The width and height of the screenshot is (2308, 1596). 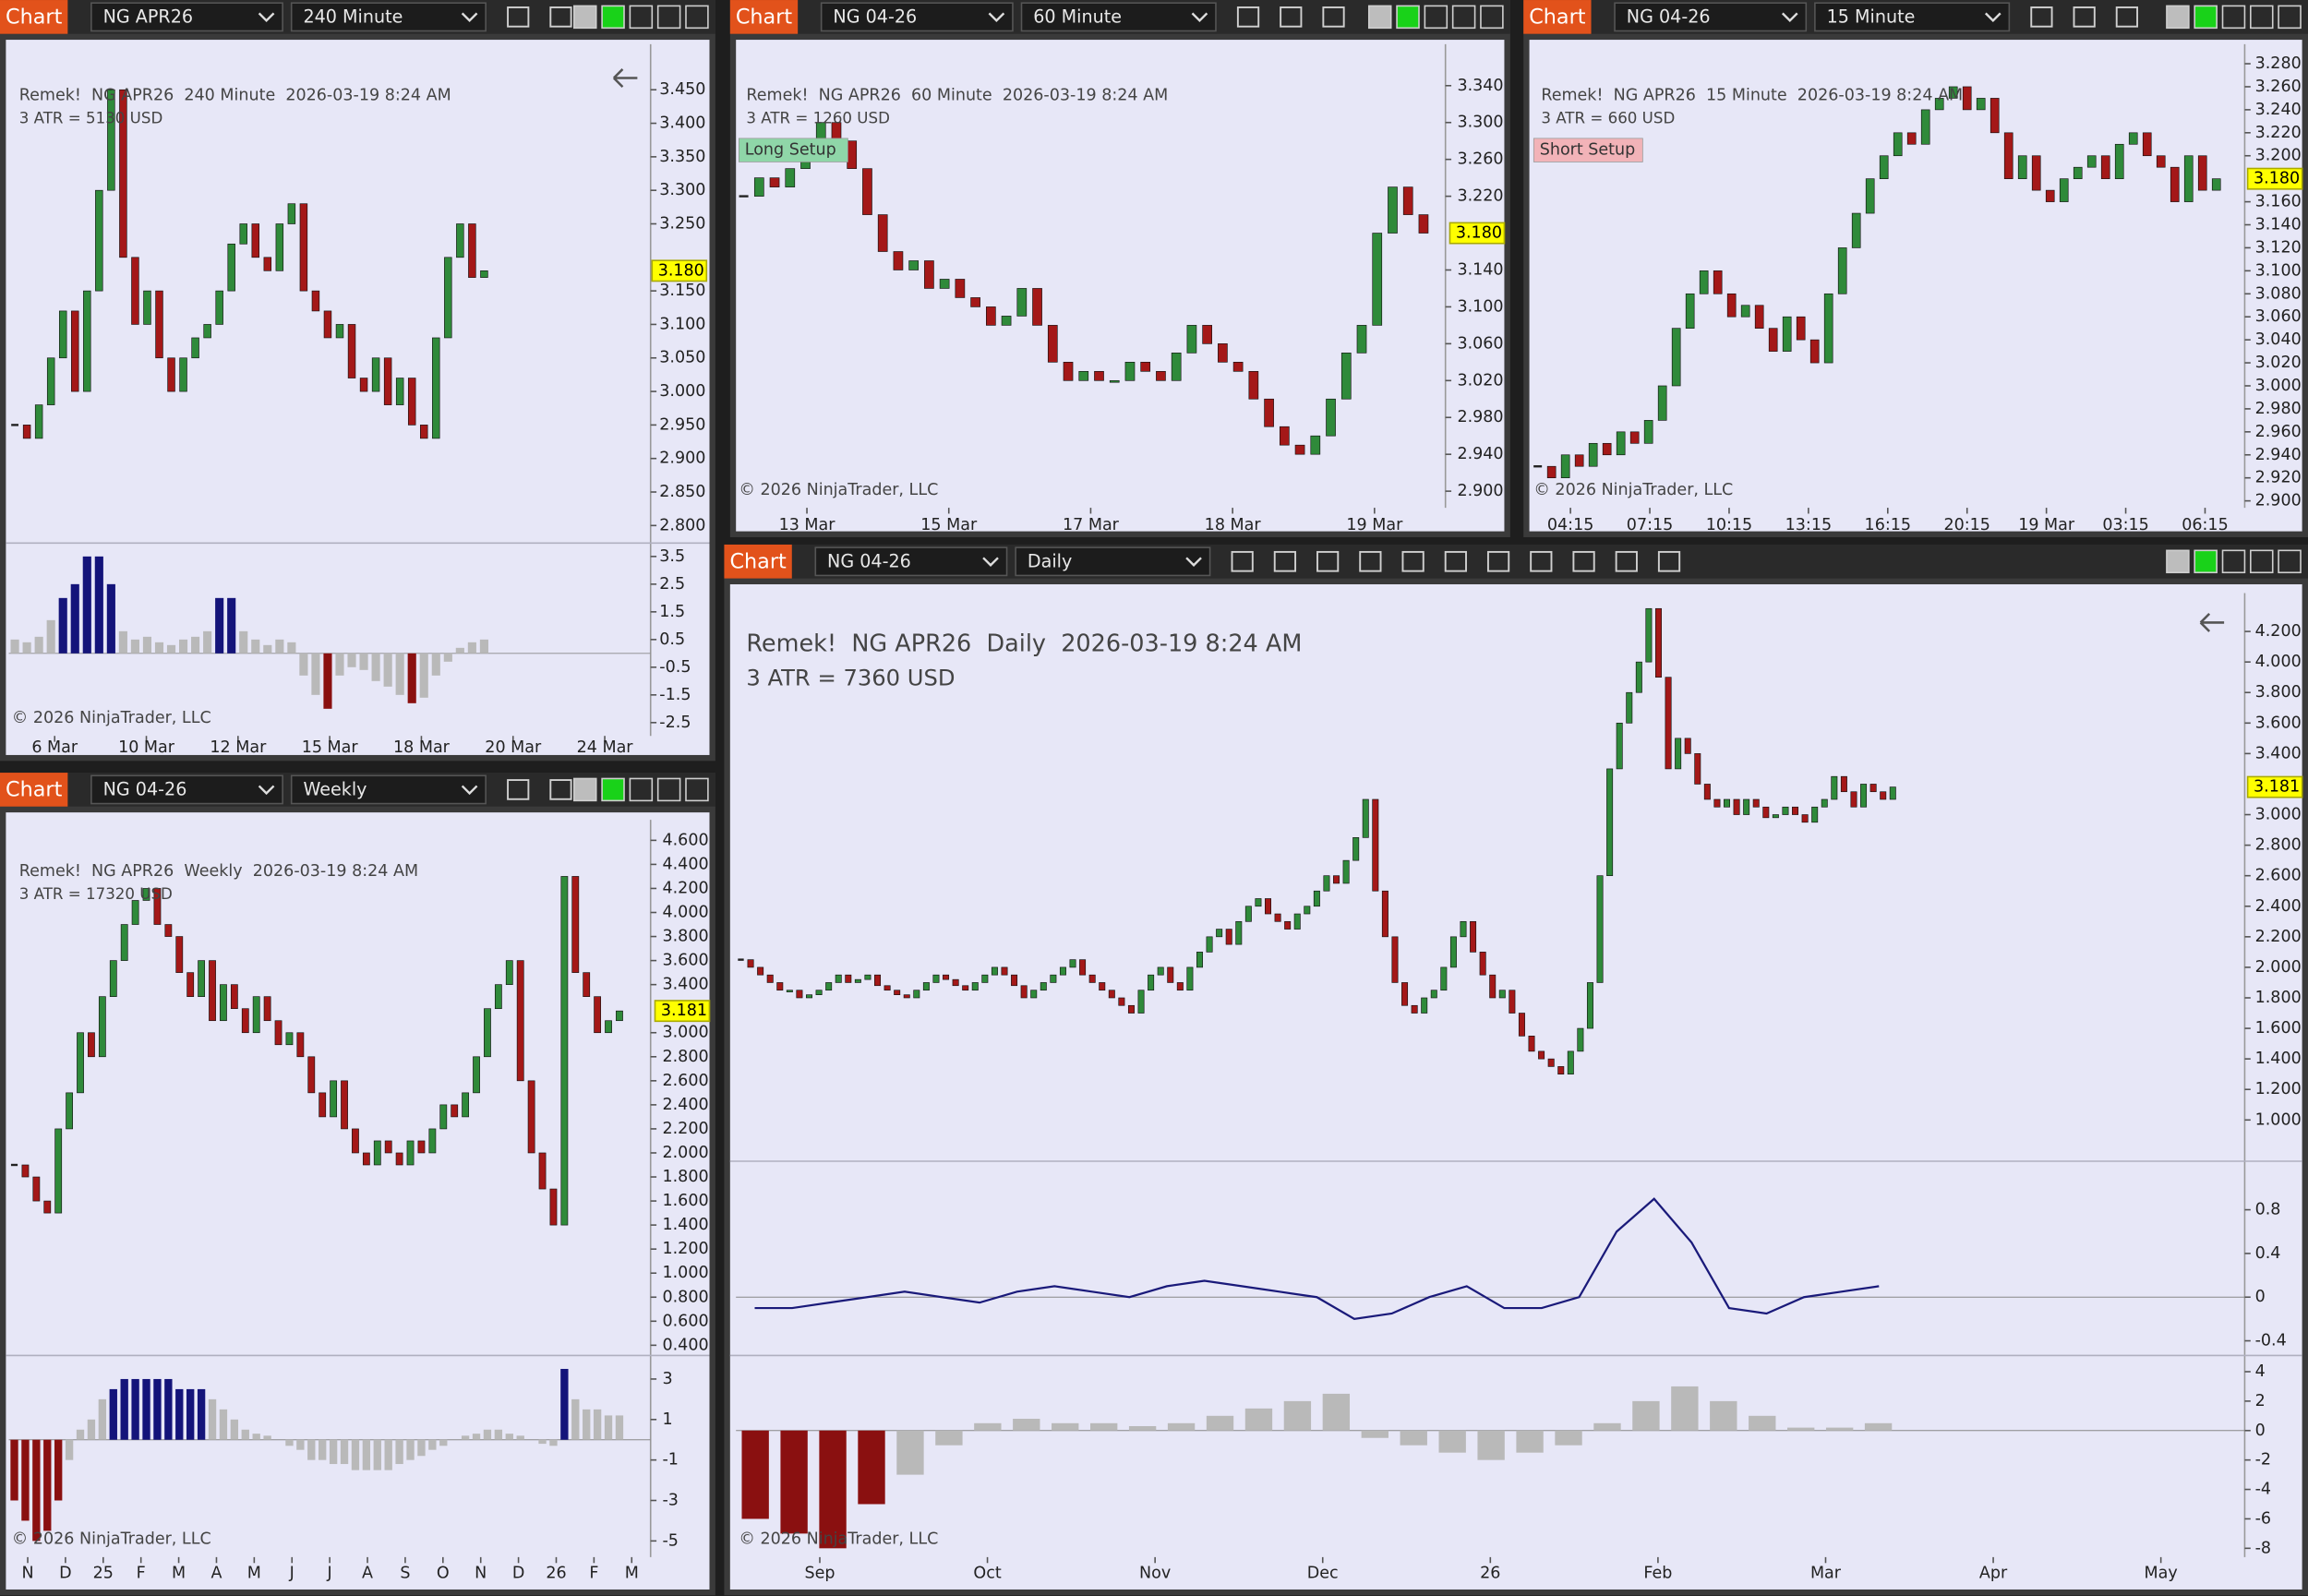 What do you see at coordinates (148, 17) in the screenshot?
I see `instrument-label: NG APR26` at bounding box center [148, 17].